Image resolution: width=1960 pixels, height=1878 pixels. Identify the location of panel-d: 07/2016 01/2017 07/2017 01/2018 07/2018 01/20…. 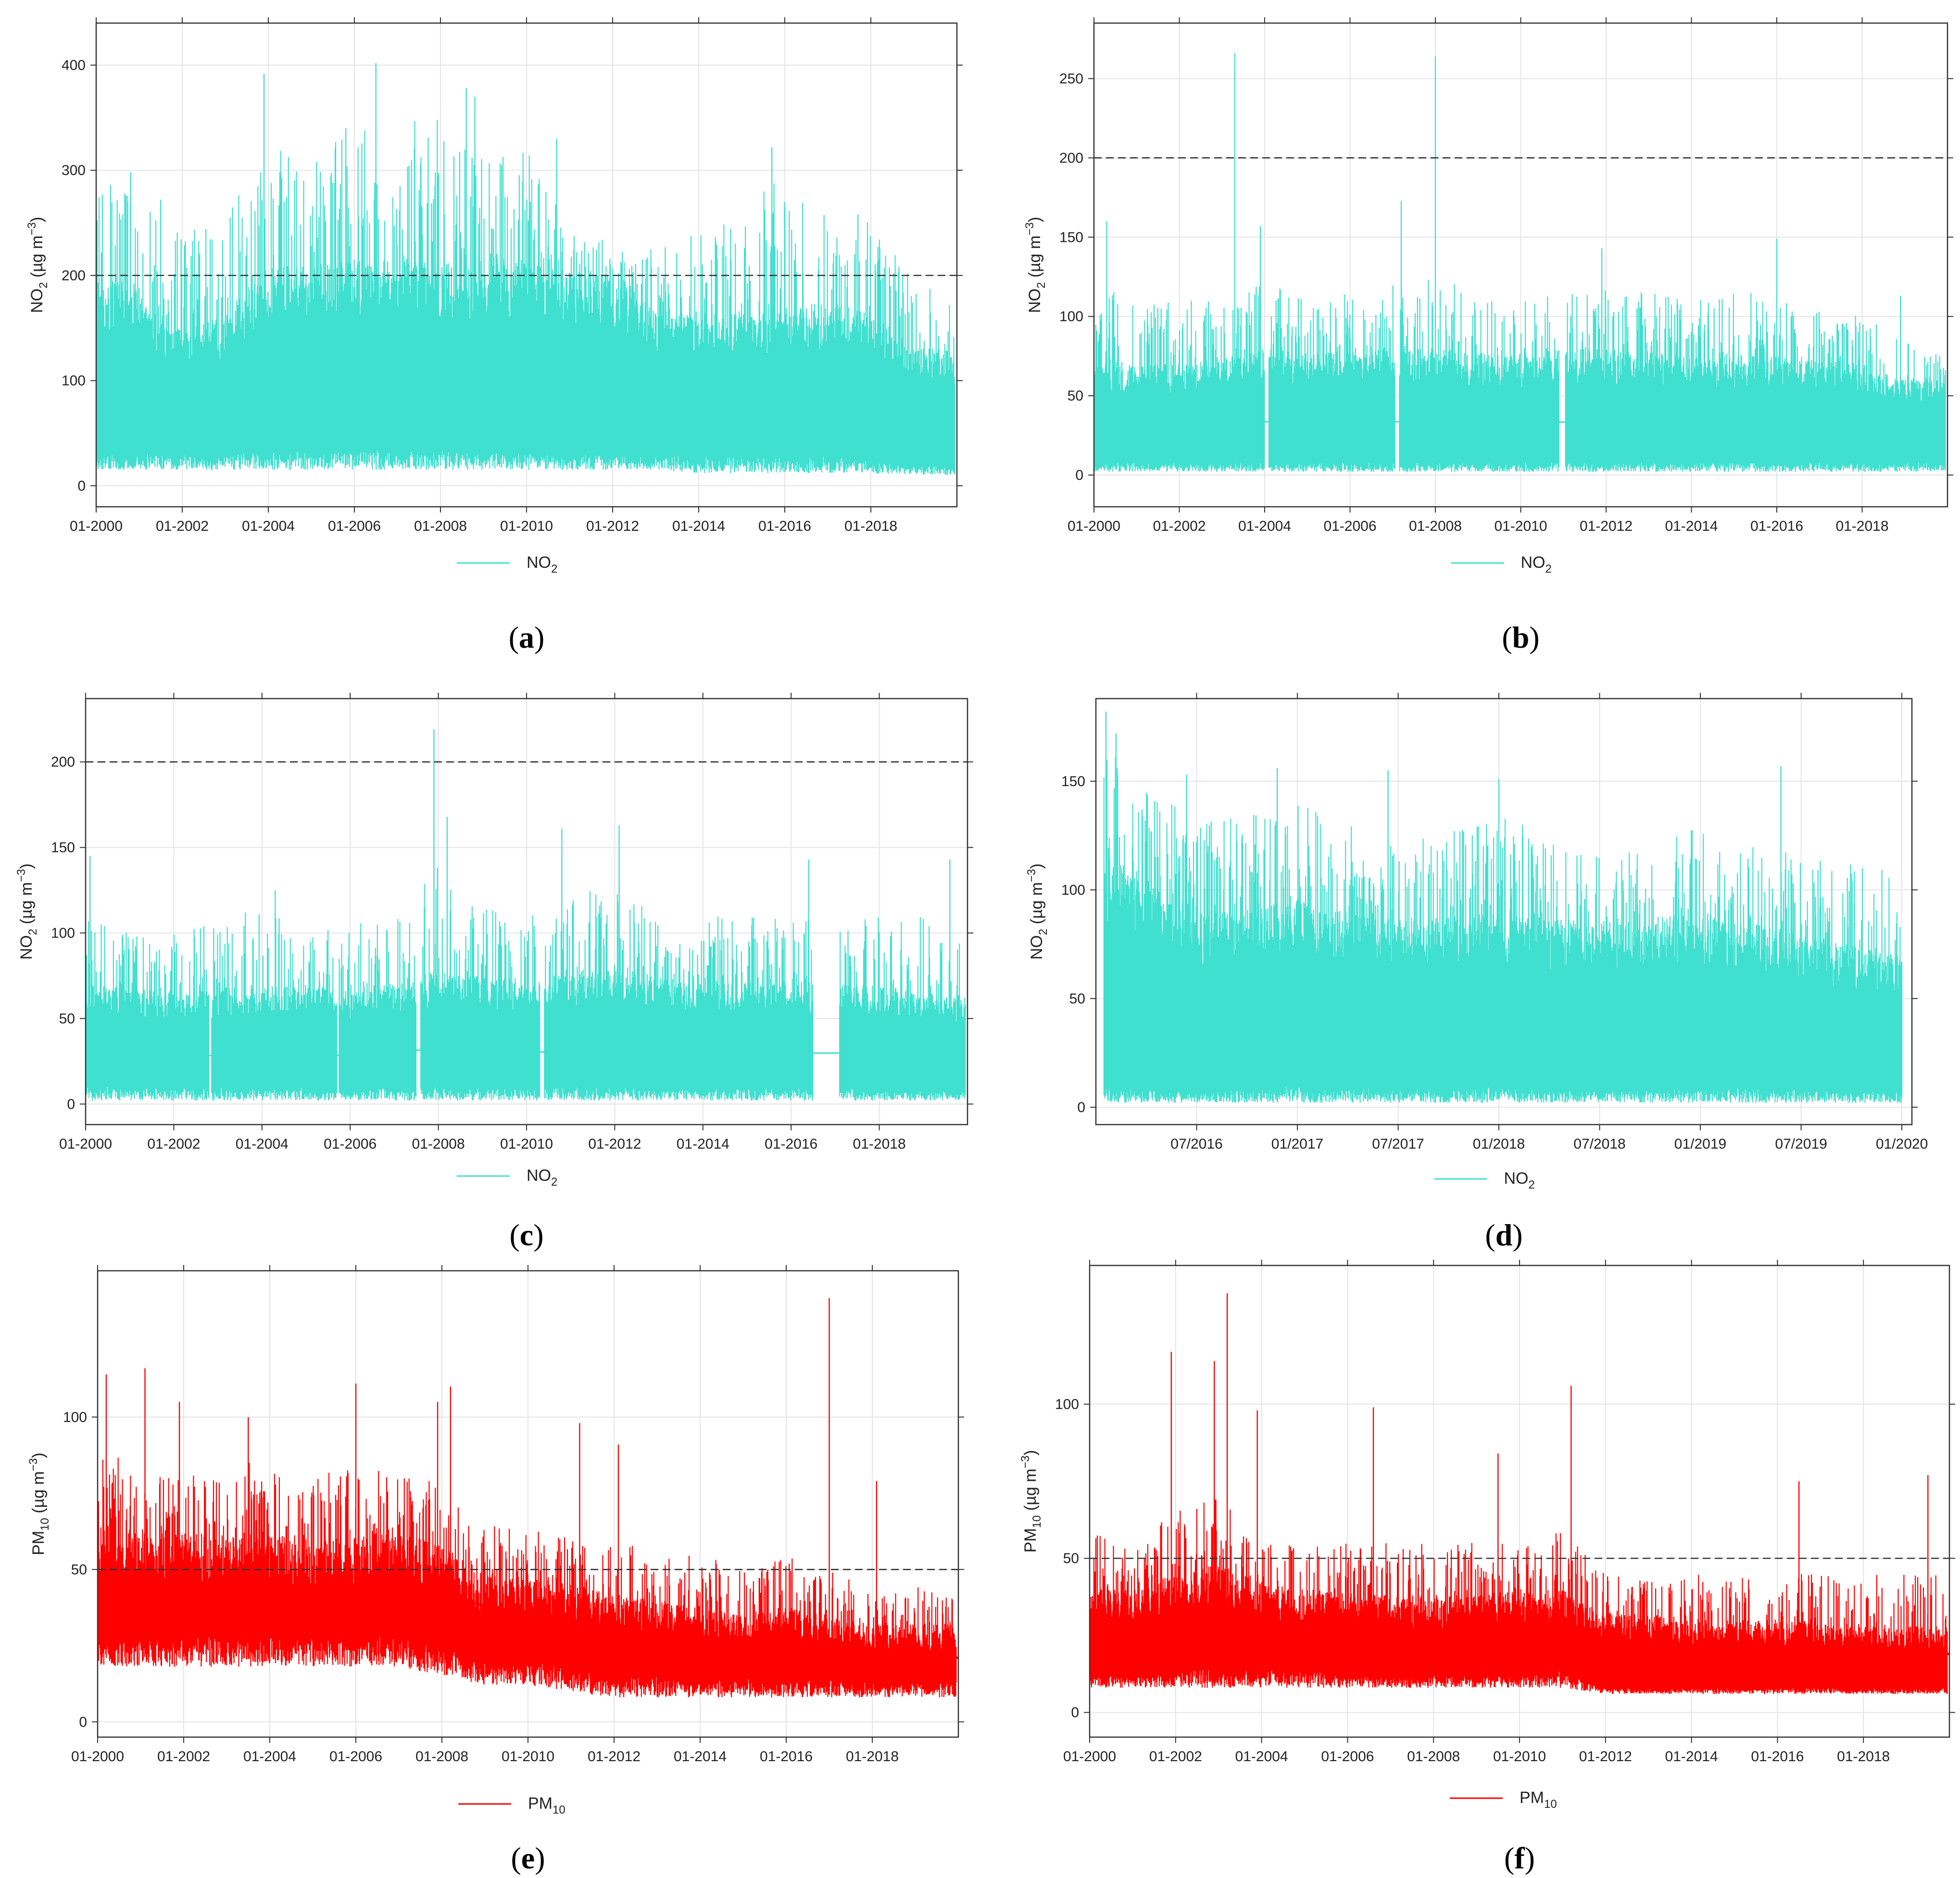
(1476, 972).